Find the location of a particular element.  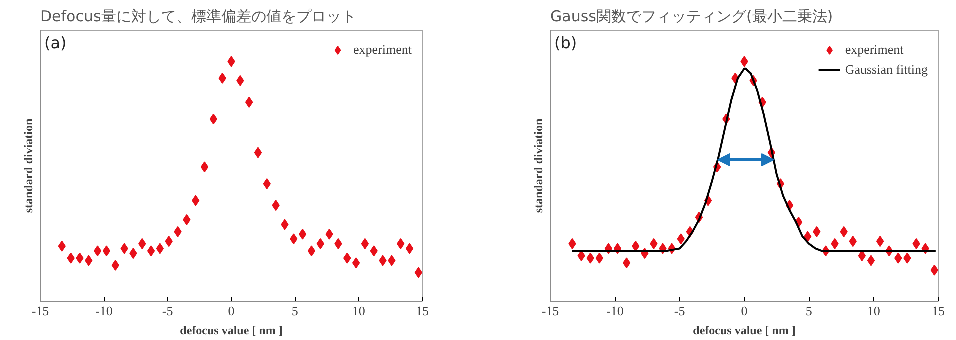

text: (b) is located at coordinates (566, 43).